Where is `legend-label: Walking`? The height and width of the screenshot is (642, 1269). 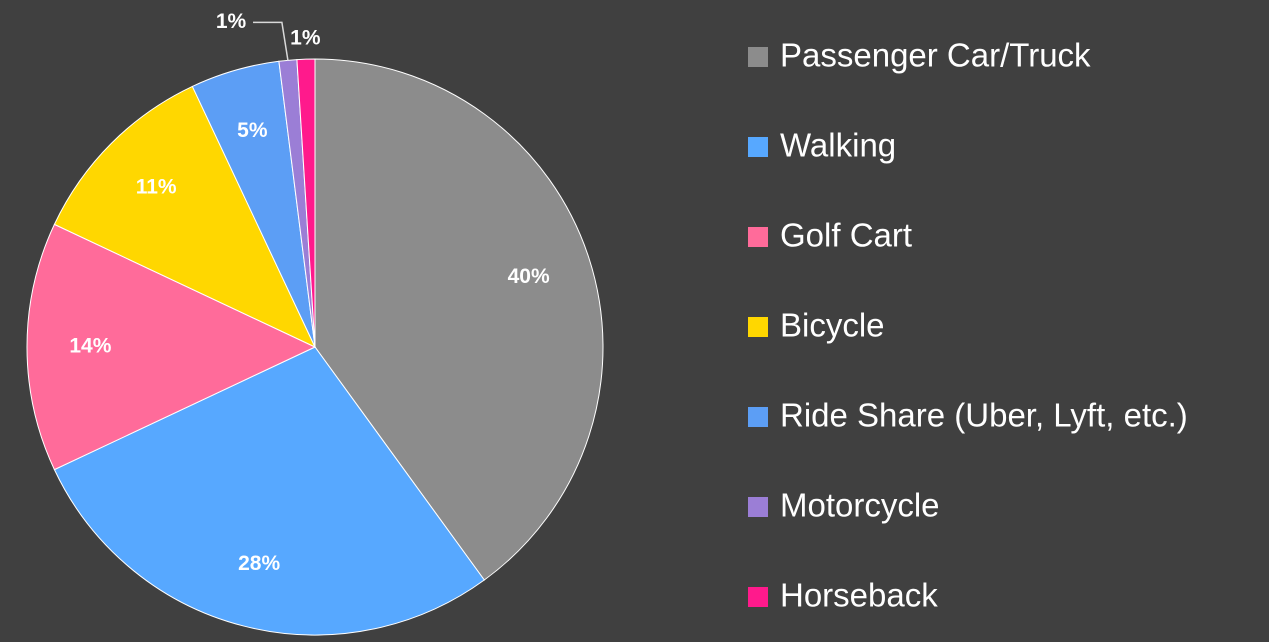
legend-label: Walking is located at coordinates (838, 145).